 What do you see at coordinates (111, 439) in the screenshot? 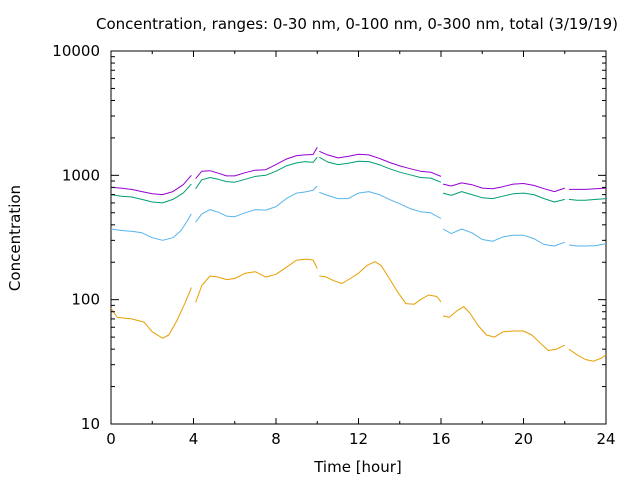
I see `x-tick-label: 0` at bounding box center [111, 439].